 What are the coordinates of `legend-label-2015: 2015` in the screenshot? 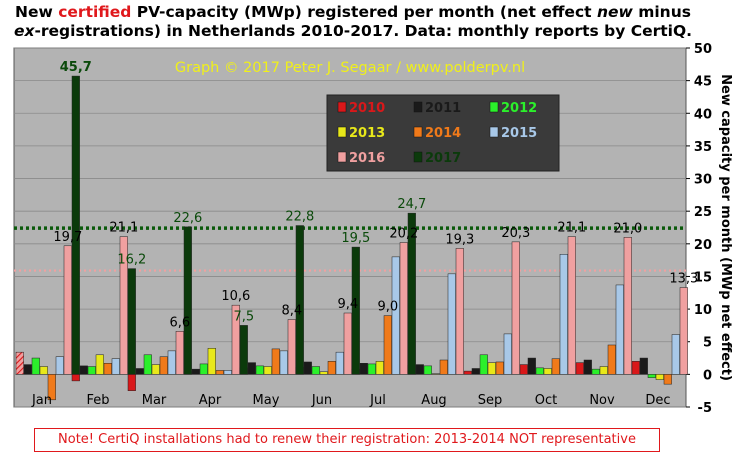 It's located at (519, 133).